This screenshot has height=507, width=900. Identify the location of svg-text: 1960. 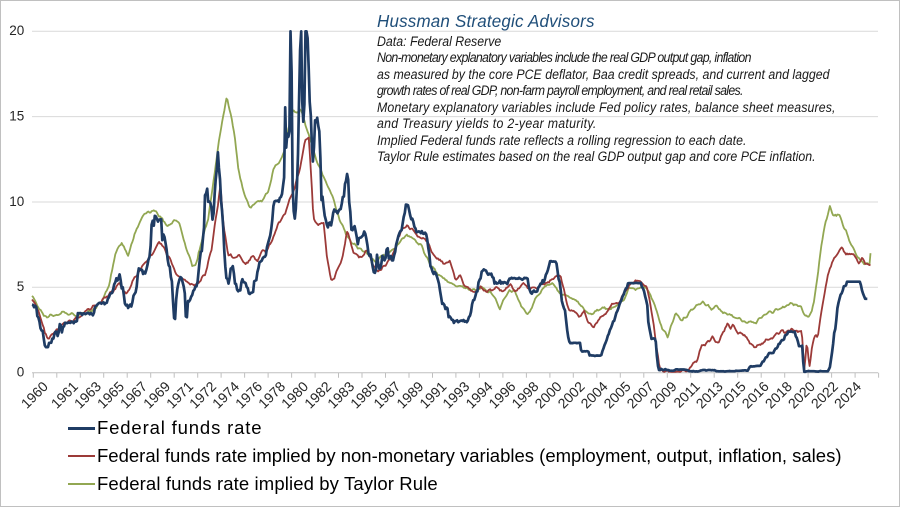
(34, 394).